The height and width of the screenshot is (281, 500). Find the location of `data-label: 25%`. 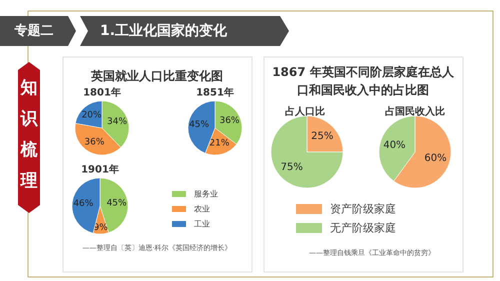

data-label: 25% is located at coordinates (322, 136).